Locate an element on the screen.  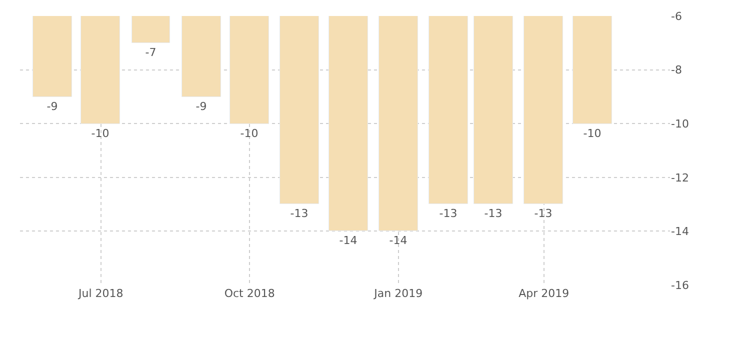
y-tick-label: -16 is located at coordinates (680, 285).